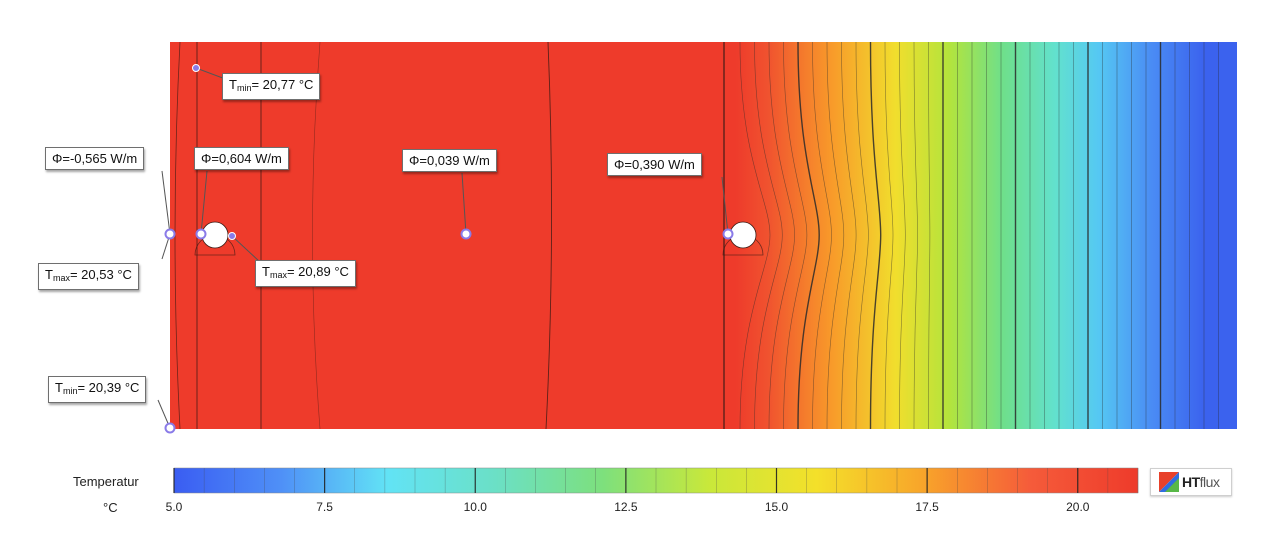 The image size is (1280, 549). What do you see at coordinates (654, 164) in the screenshot?
I see `callout-phi-pipe2: Φ=0,390 W/m` at bounding box center [654, 164].